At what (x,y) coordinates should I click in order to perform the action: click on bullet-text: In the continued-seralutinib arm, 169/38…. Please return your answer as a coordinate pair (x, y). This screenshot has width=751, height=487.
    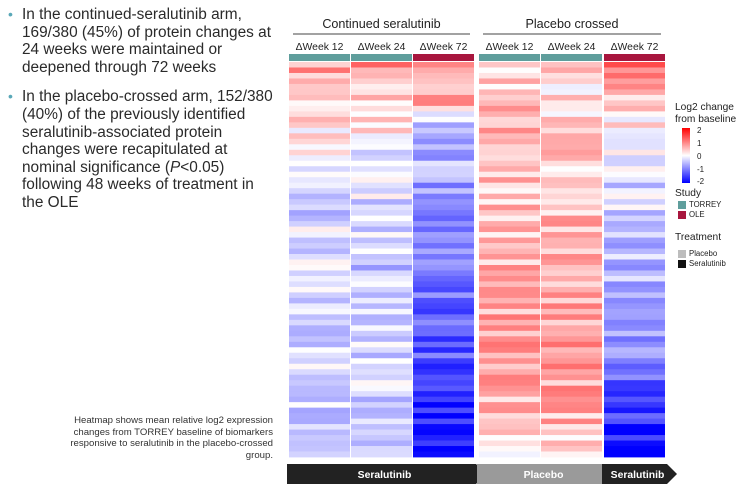
    Looking at the image, I should click on (146, 41).